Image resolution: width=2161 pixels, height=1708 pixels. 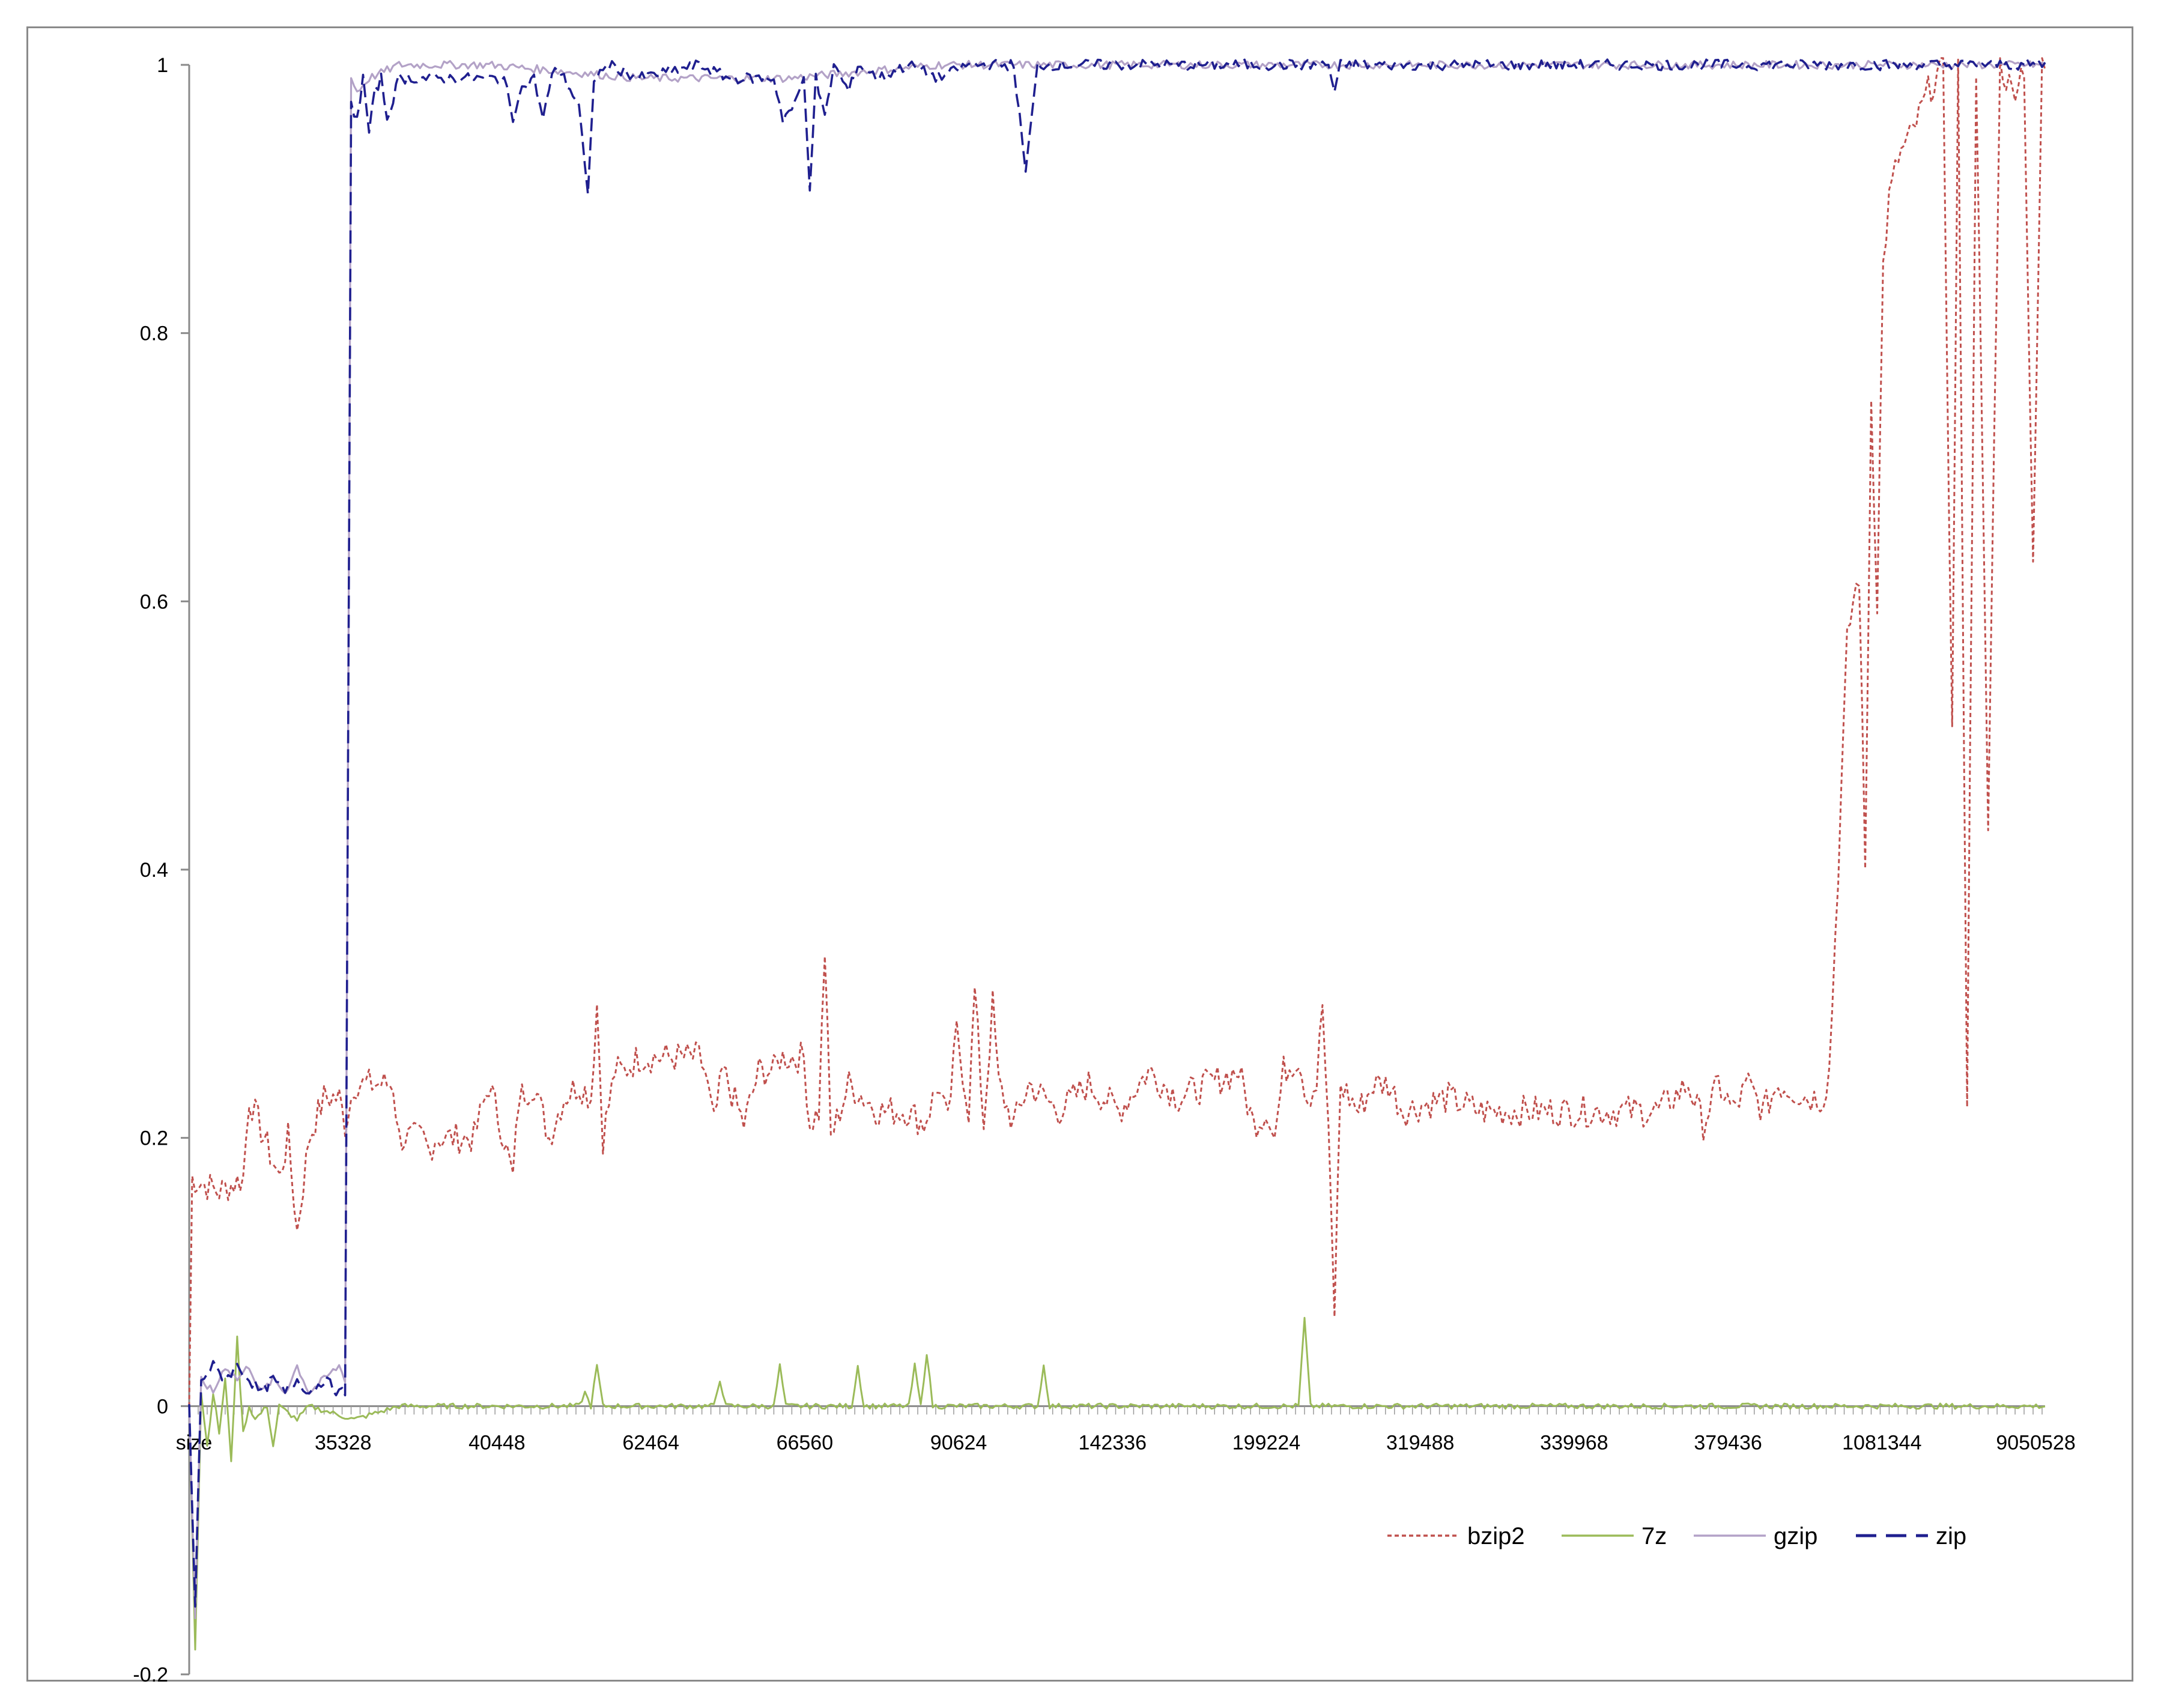 What do you see at coordinates (154, 334) in the screenshot?
I see `y-tick-label: 0.8` at bounding box center [154, 334].